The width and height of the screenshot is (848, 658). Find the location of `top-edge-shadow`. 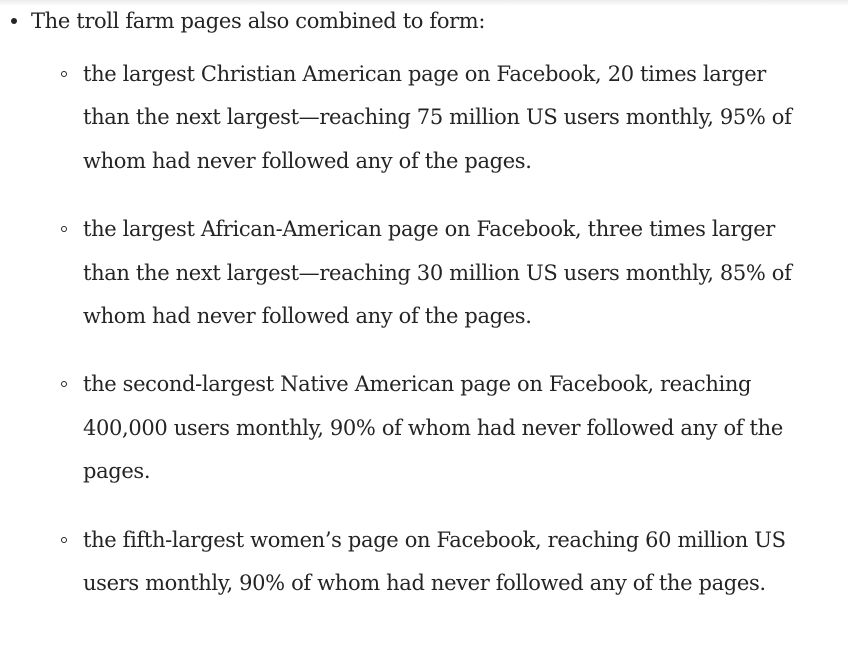

top-edge-shadow is located at coordinates (424, 3).